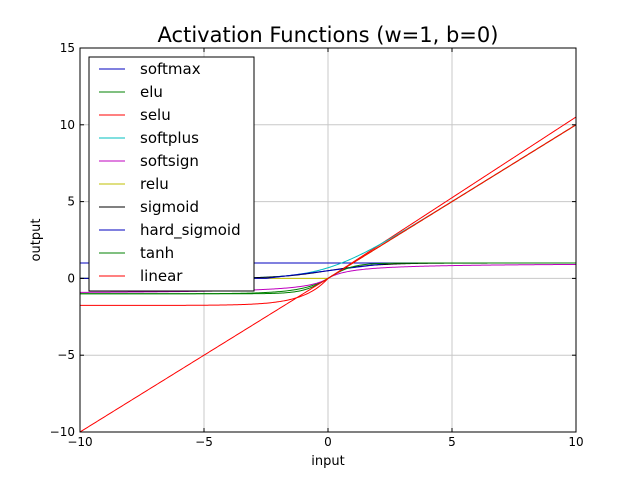 Image resolution: width=640 pixels, height=480 pixels. I want to click on x-tick-label: −5, so click(204, 442).